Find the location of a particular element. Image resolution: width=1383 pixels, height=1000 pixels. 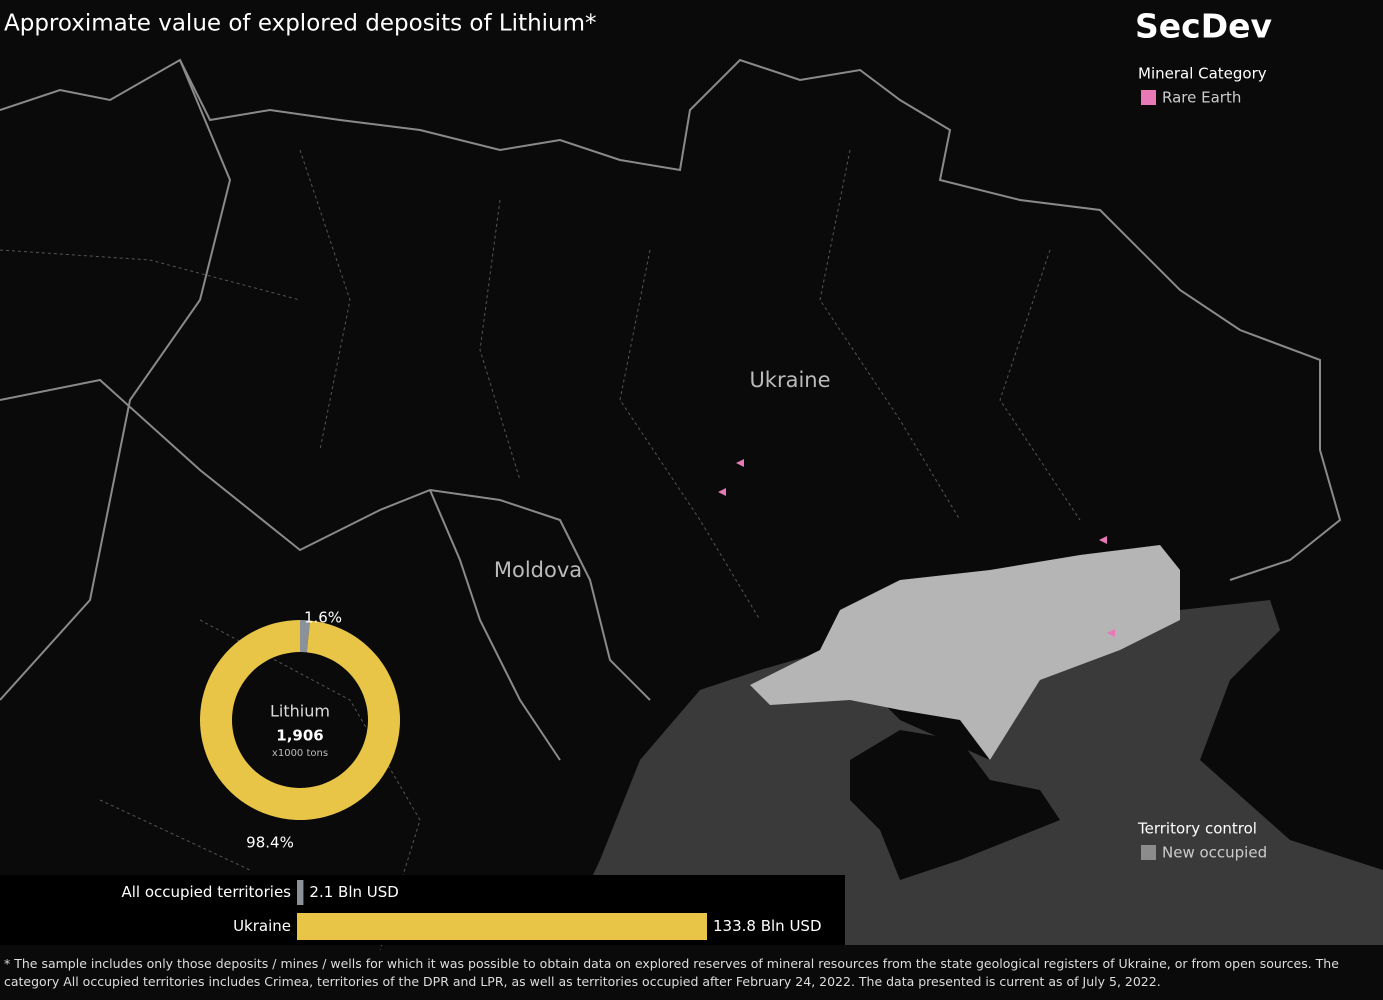

deposits is located at coordinates (916, 548).